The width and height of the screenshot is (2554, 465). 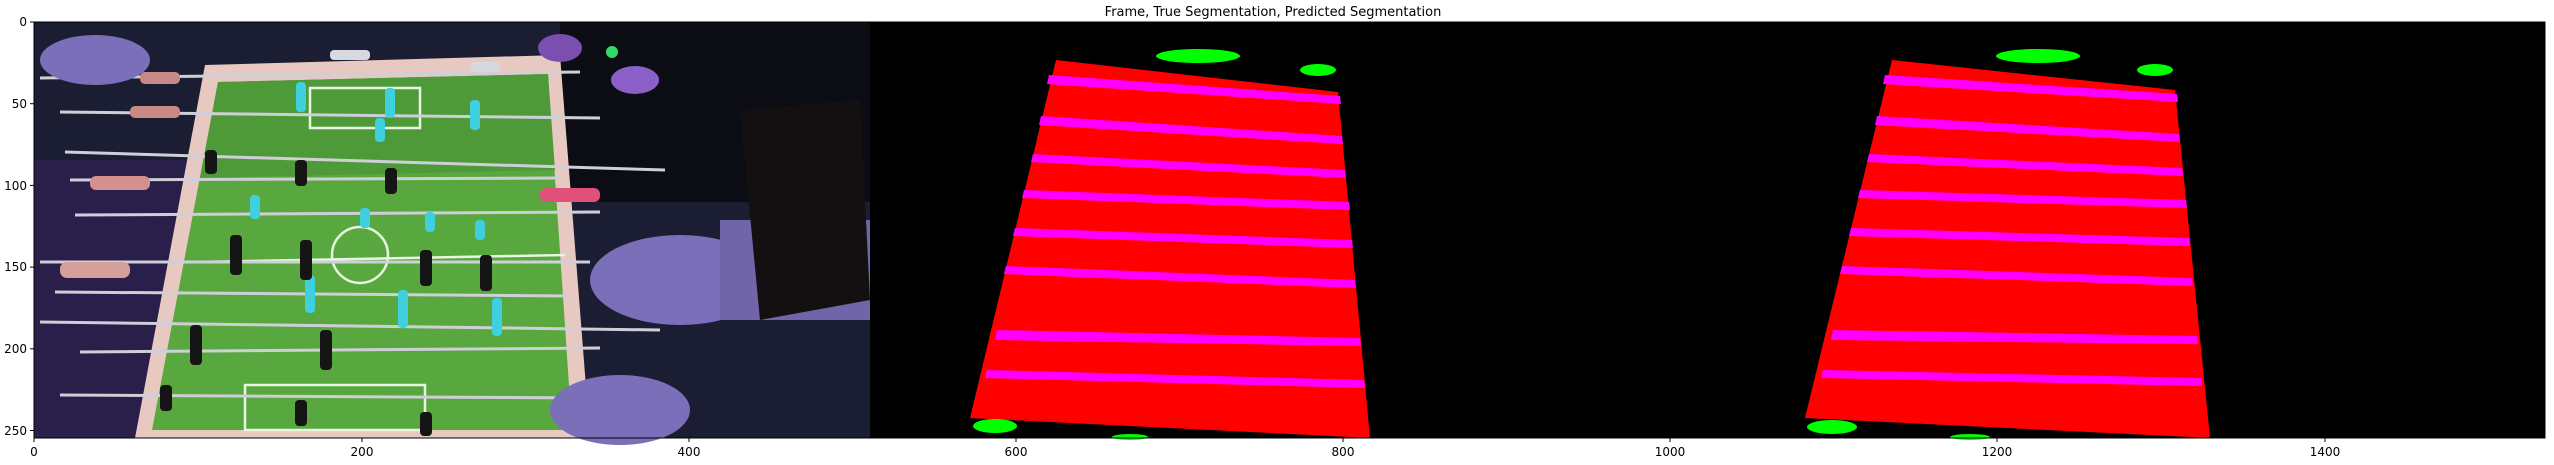 What do you see at coordinates (34, 452) in the screenshot?
I see `x-tick-label: 0` at bounding box center [34, 452].